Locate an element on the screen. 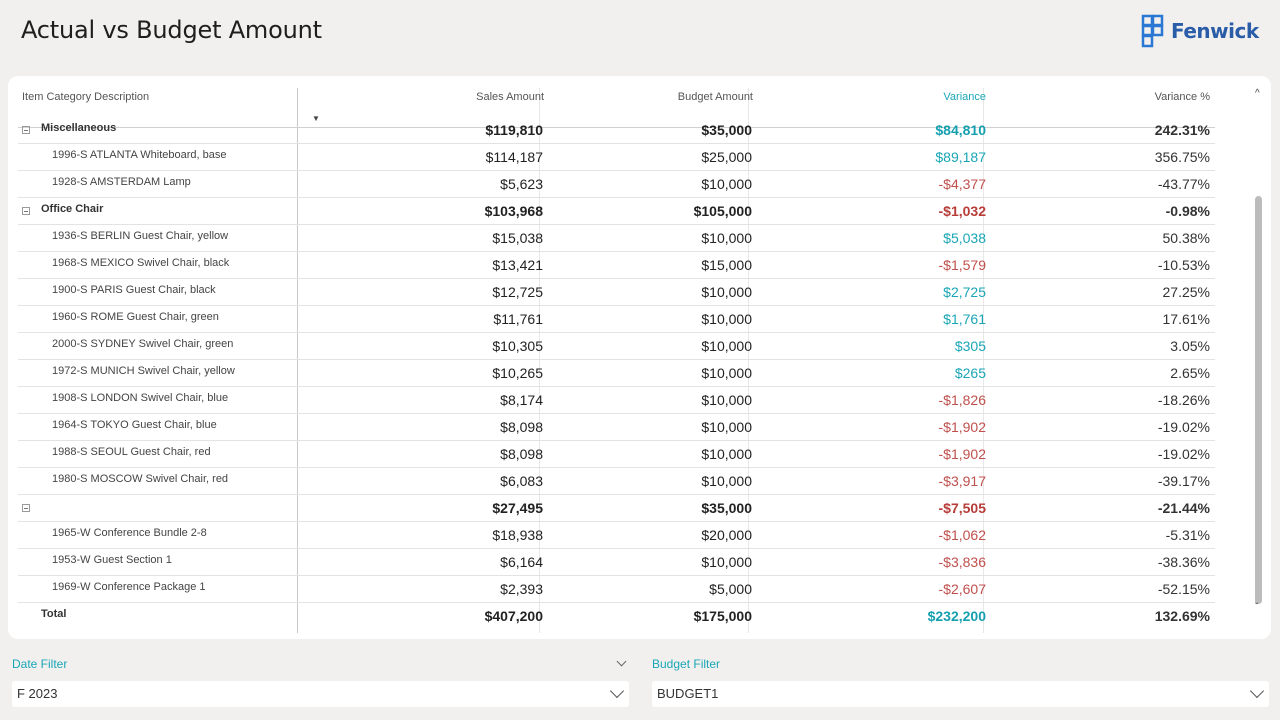 The height and width of the screenshot is (720, 1280). sales-amount-cell: $5,623 is located at coordinates (521, 184).